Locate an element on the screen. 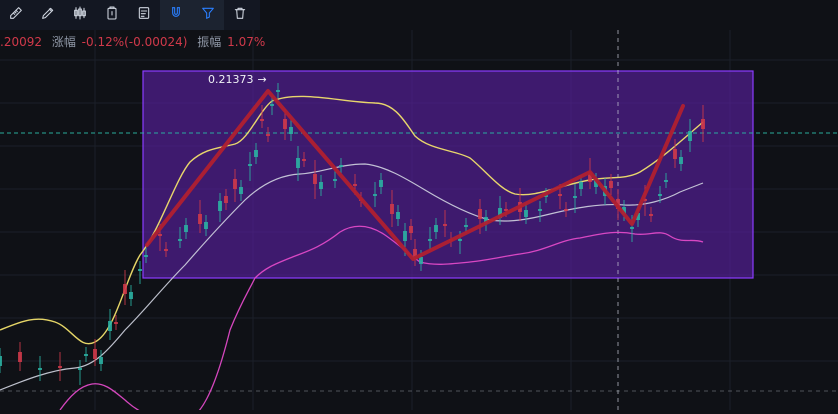 The image size is (838, 414). clipboard-icon is located at coordinates (112, 15).